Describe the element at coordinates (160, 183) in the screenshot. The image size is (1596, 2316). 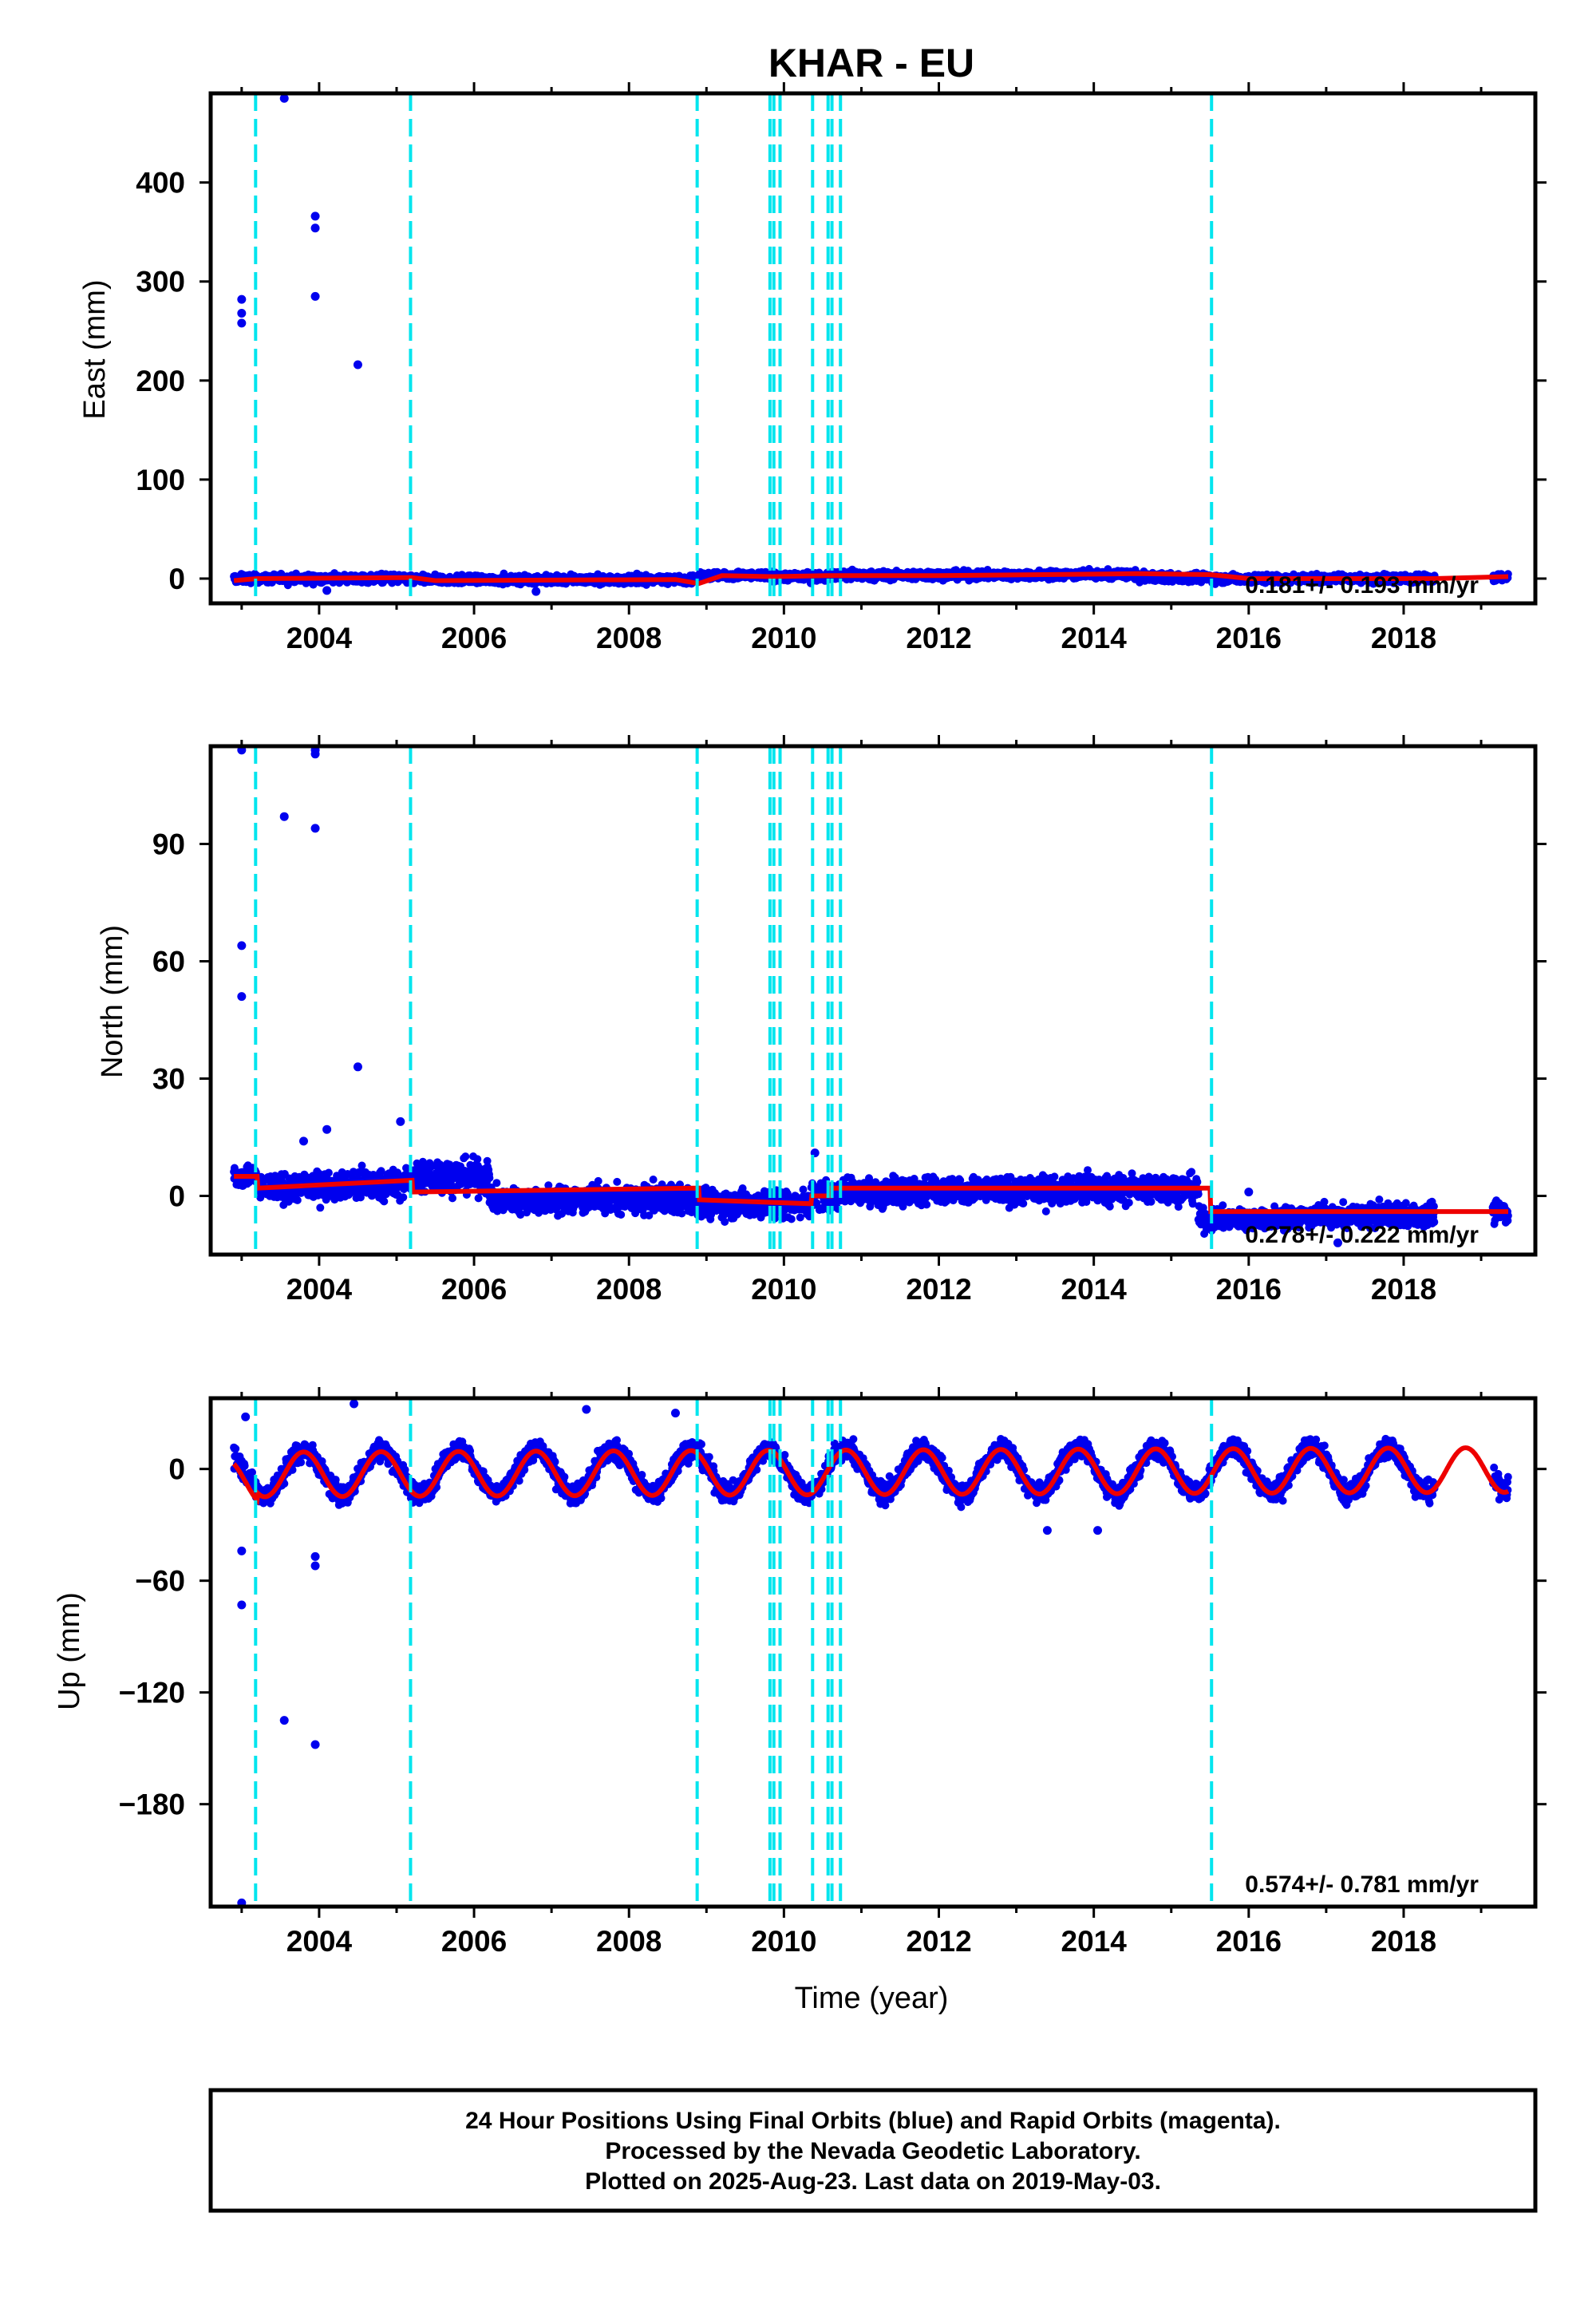
I see `y-tick-label: 400` at that location.